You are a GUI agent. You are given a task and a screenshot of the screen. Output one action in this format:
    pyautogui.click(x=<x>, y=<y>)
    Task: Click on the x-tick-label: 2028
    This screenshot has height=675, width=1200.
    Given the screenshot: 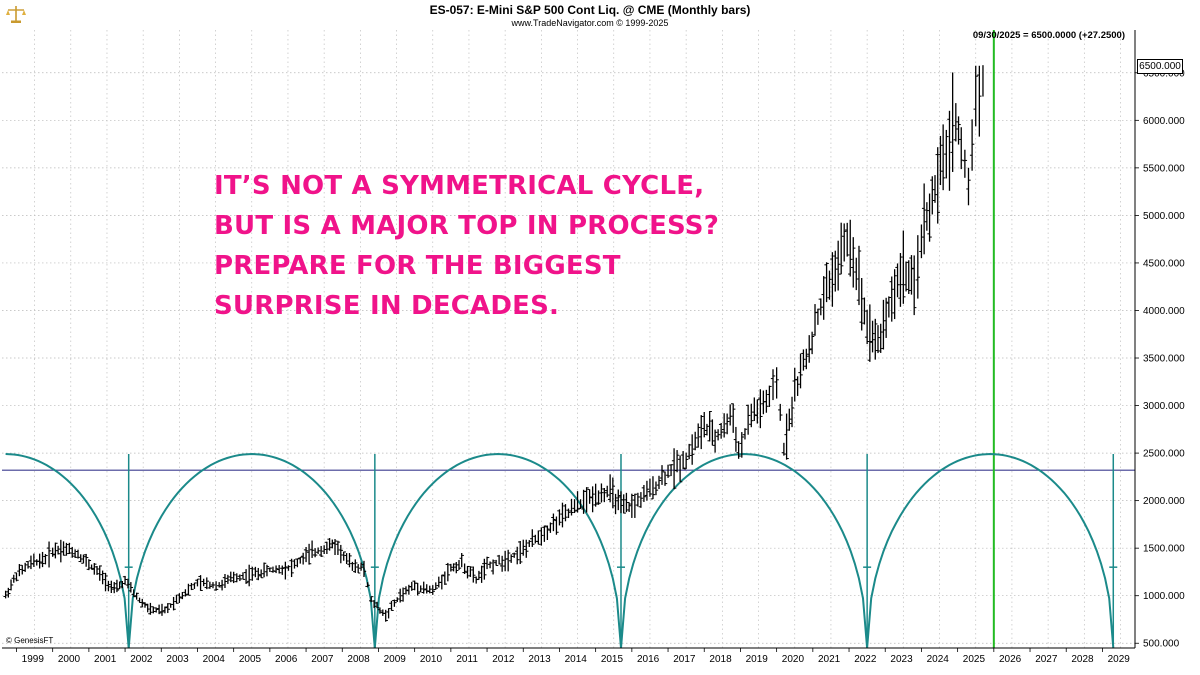 What is the action you would take?
    pyautogui.click(x=1082, y=659)
    